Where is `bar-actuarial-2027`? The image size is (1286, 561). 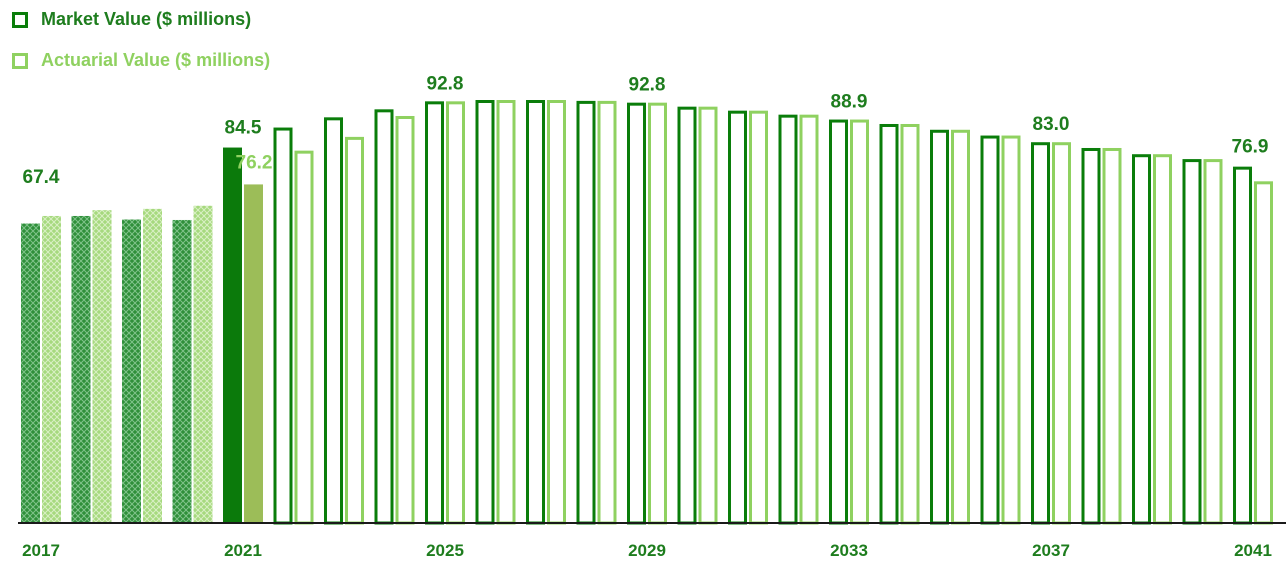
bar-actuarial-2027 is located at coordinates (556, 312).